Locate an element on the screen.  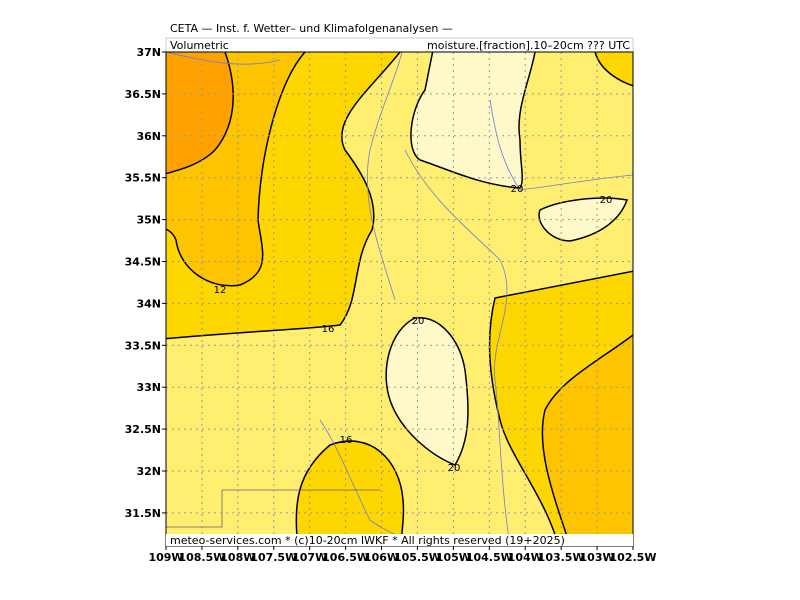
x-tick-label: 103.5W is located at coordinates (561, 557).